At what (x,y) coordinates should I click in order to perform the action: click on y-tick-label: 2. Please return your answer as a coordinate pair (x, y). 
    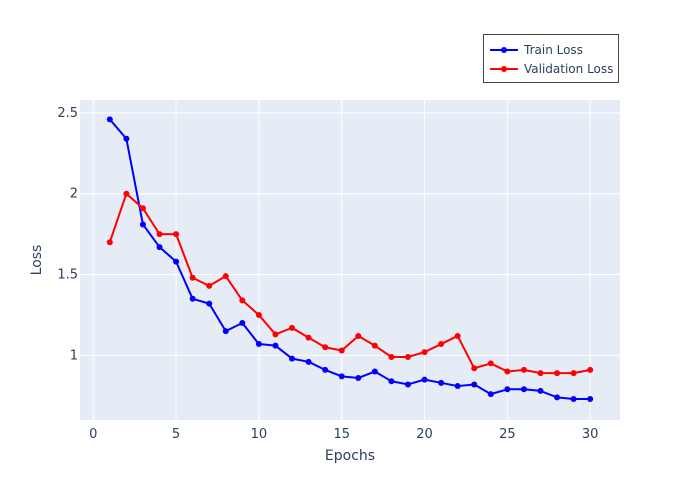
    Looking at the image, I should click on (74, 194).